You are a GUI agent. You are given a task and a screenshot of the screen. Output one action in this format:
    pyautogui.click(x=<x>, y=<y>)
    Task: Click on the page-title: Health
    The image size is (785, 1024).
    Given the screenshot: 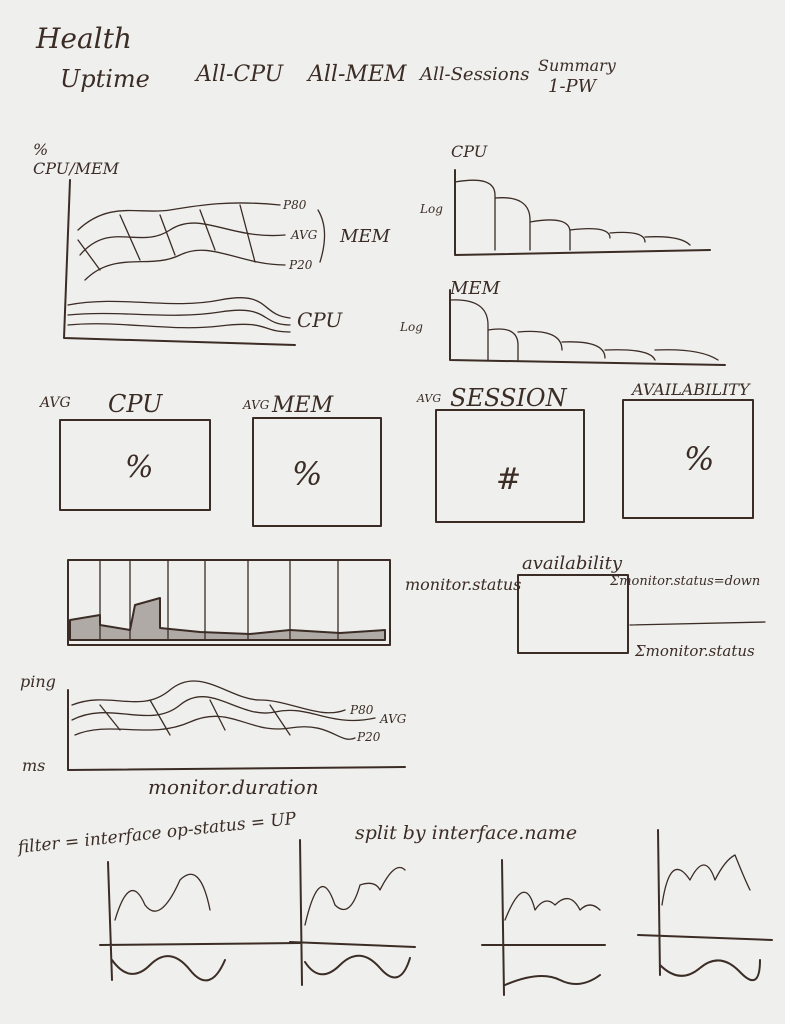 What is the action you would take?
    pyautogui.click(x=84, y=38)
    